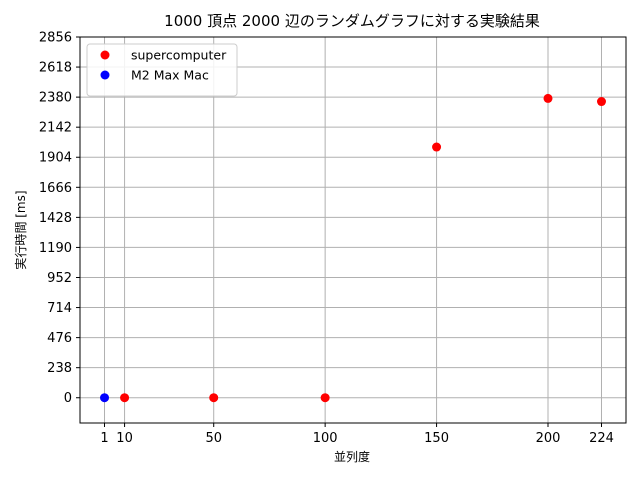 This screenshot has height=480, width=640. What do you see at coordinates (59, 338) in the screenshot?
I see `y-tick-label: 476` at bounding box center [59, 338].